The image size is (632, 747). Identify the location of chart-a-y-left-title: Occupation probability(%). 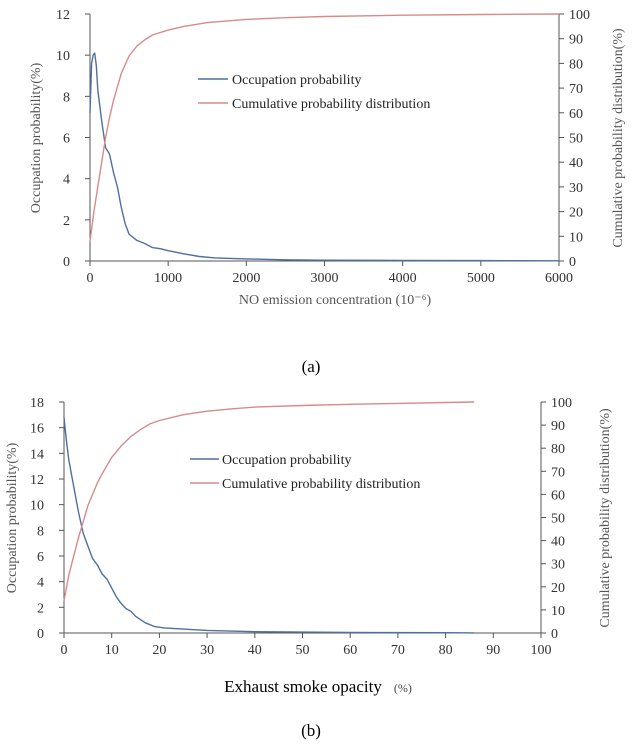
(36, 137).